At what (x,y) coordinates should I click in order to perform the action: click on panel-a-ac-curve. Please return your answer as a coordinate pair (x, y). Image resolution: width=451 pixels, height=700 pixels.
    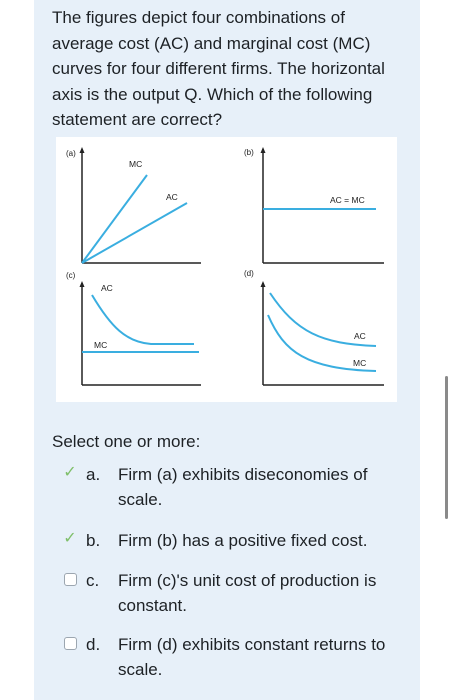
    Looking at the image, I should click on (134, 233).